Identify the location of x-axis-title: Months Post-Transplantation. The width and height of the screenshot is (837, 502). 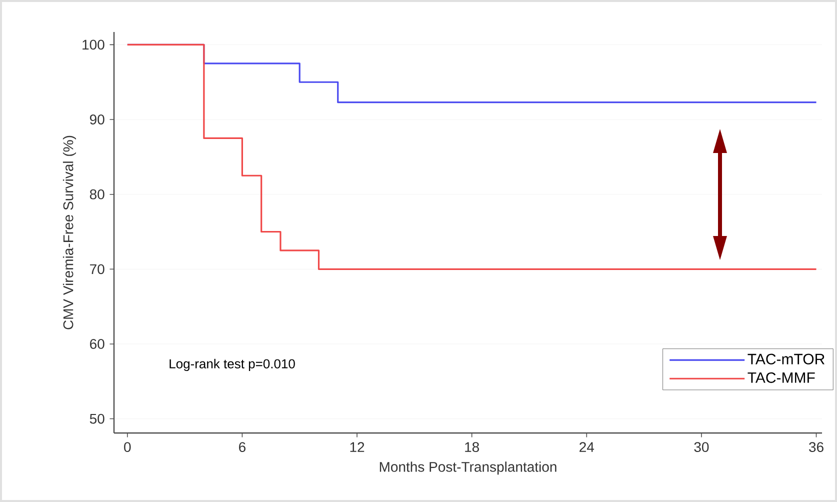
(468, 468).